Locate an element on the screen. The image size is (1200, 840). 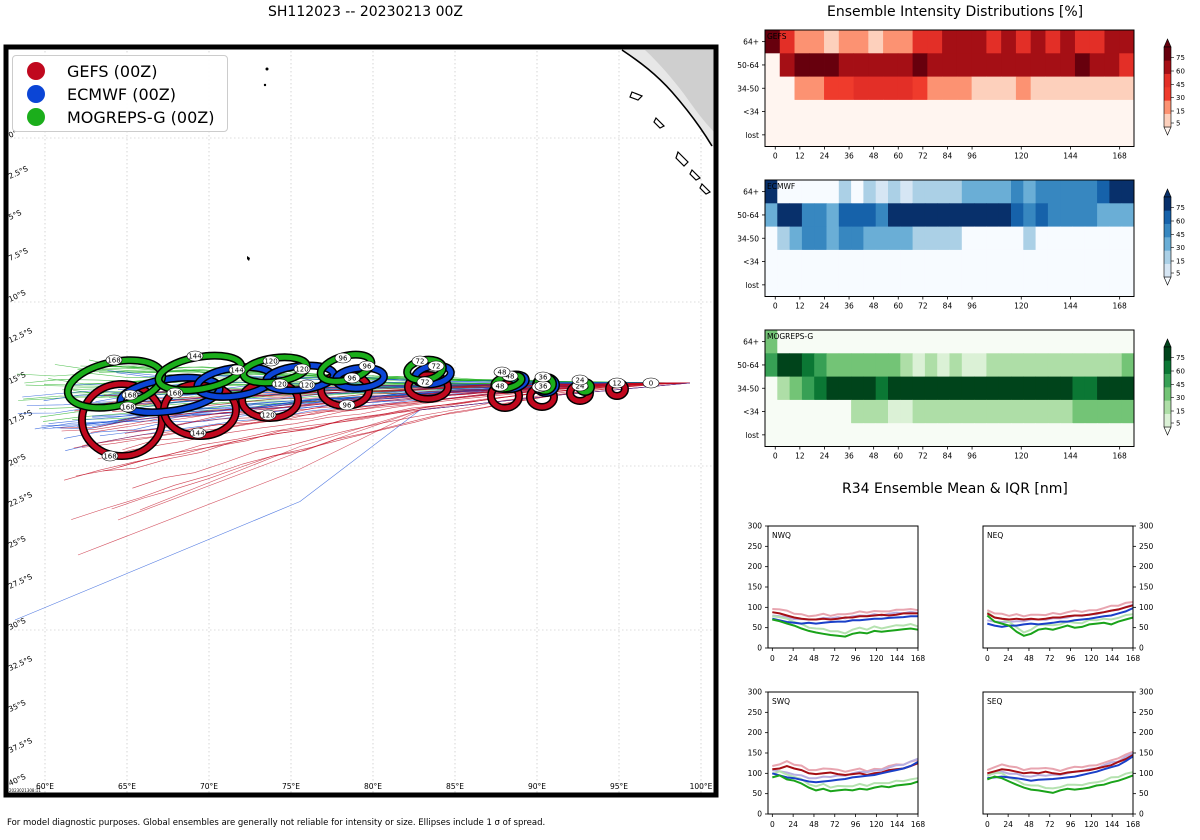
iqr-line is located at coordinates (1060, 622).